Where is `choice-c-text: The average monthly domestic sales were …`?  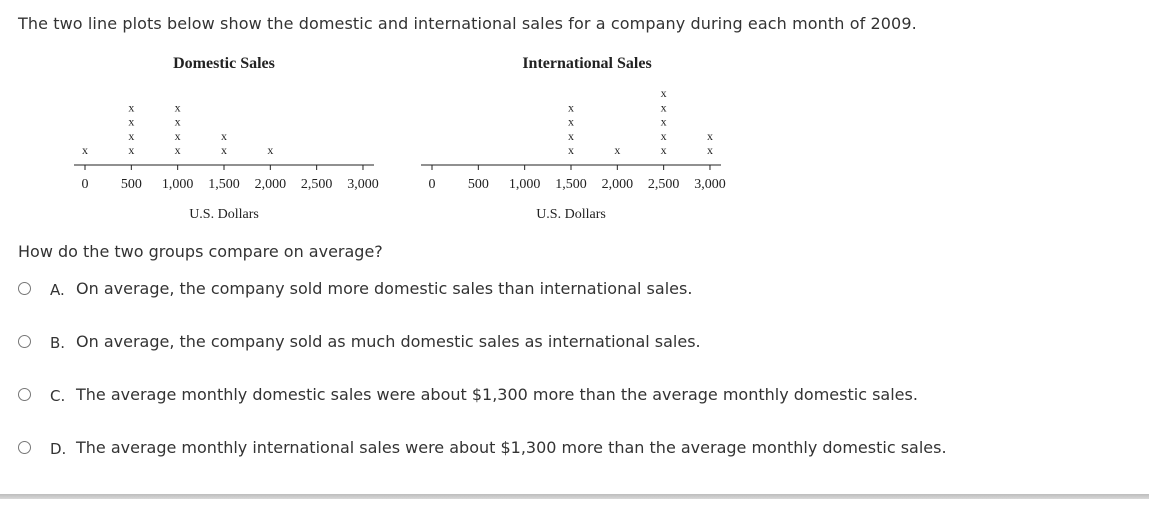
choice-c-text: The average monthly domestic sales were … is located at coordinates (497, 394).